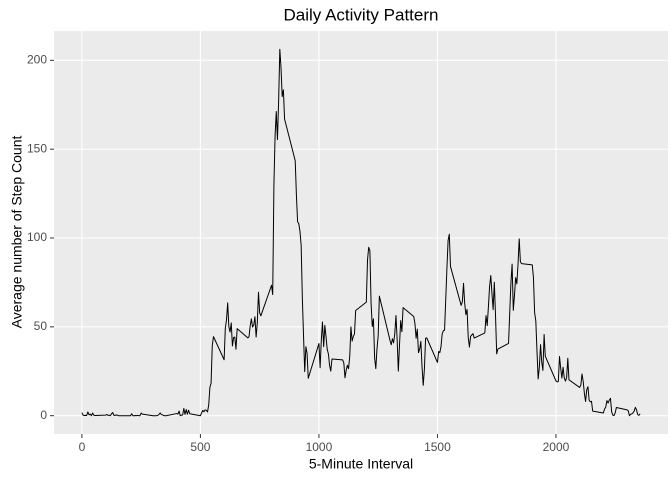  I want to click on x-tick-label: 500, so click(200, 447).